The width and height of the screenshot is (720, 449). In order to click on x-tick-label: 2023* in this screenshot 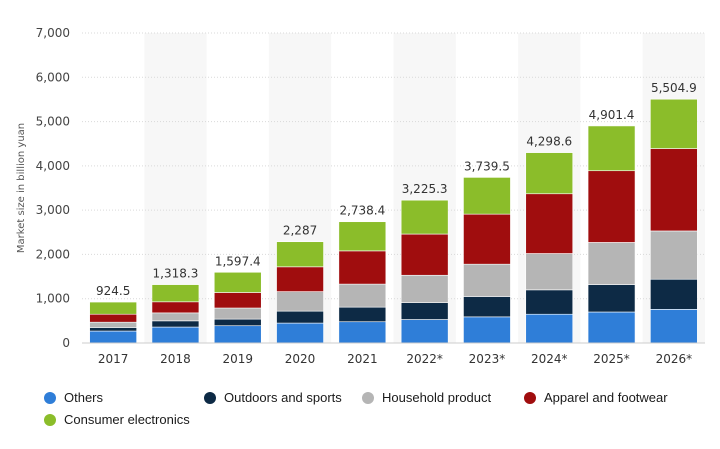, I will do `click(487, 359)`.